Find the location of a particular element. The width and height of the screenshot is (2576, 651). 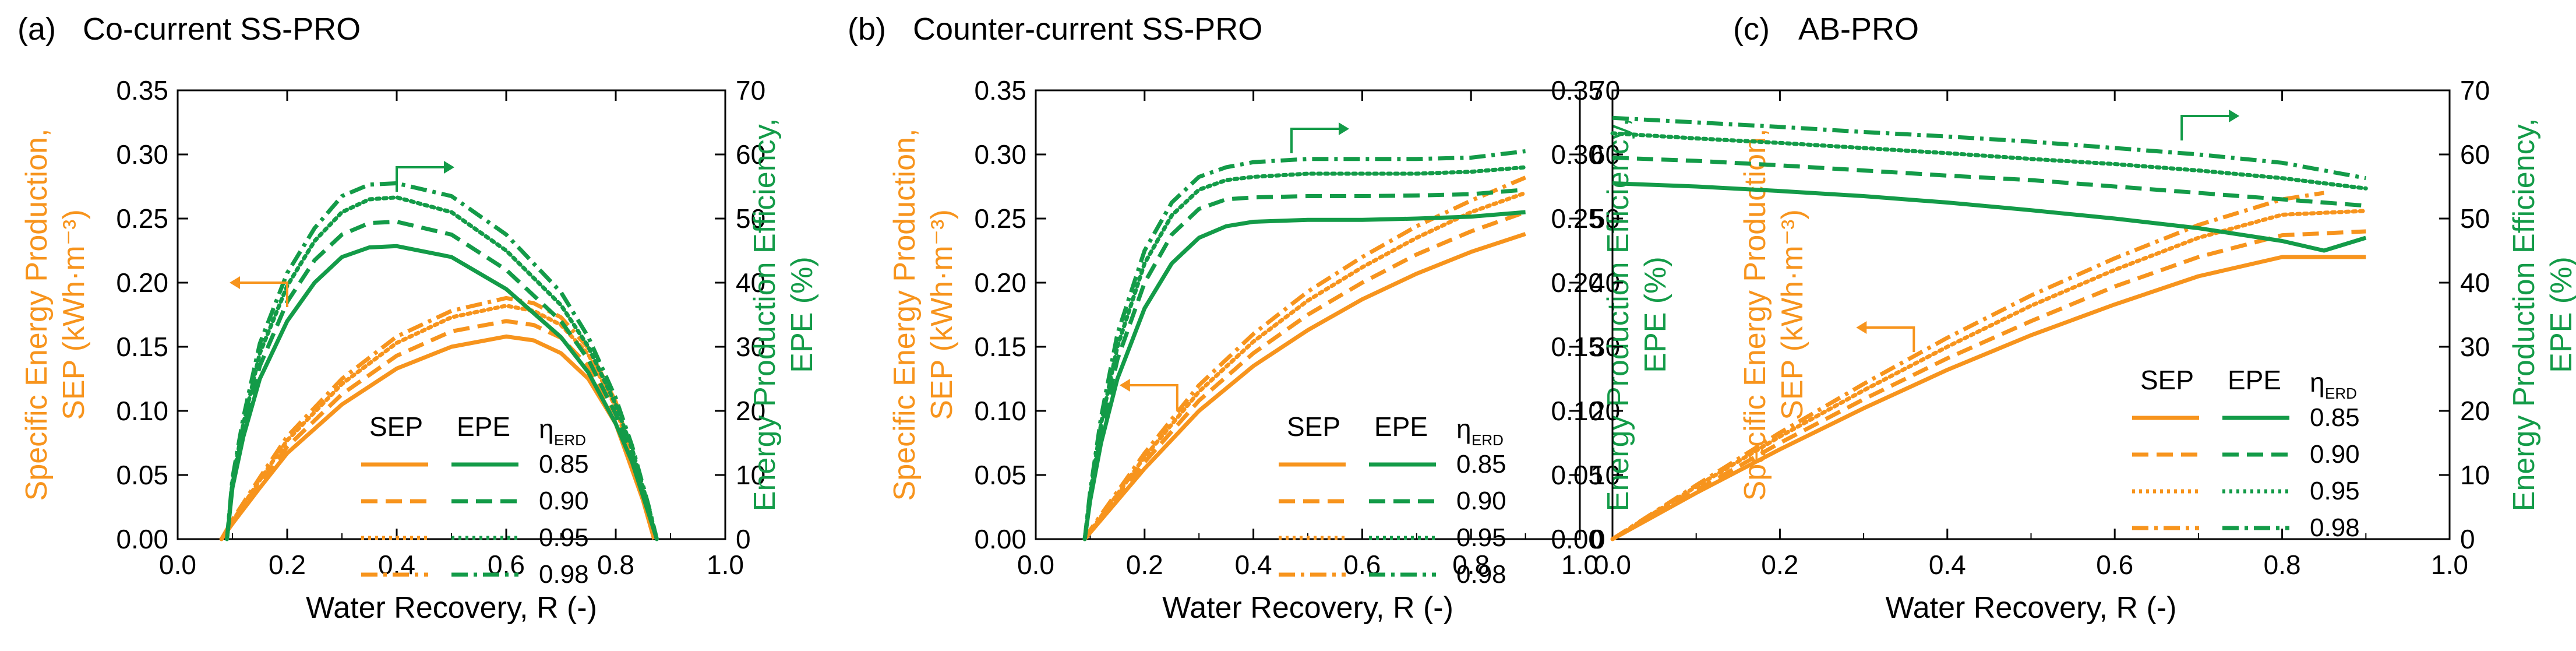

legend-epe-header: EPE is located at coordinates (483, 426).